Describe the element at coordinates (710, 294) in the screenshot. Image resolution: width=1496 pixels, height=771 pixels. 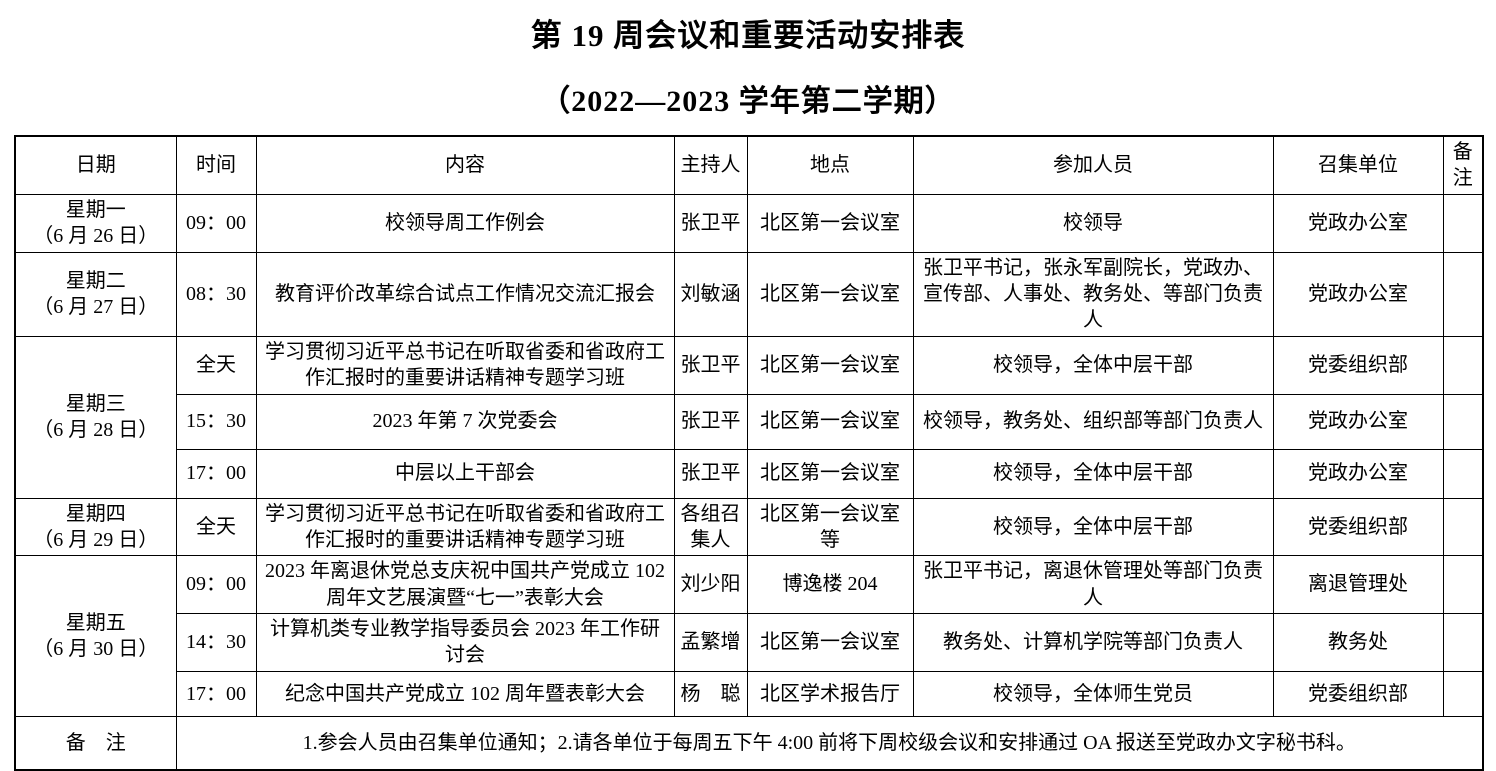
I see `host-cell: 刘敏涵` at that location.